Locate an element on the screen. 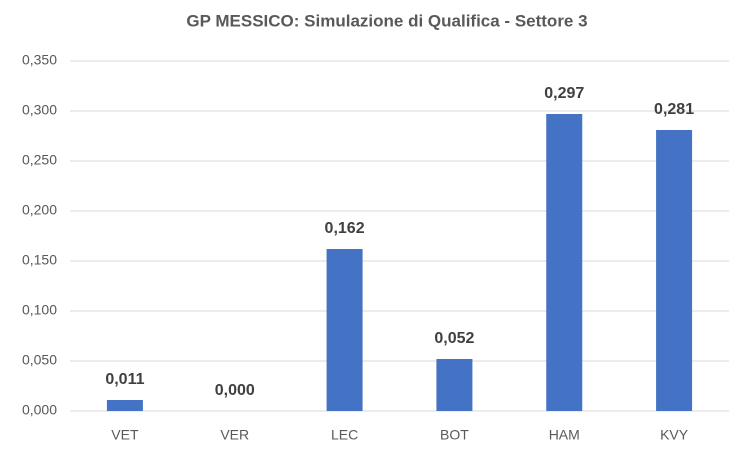 This screenshot has height=462, width=738. value-label: 0,000 is located at coordinates (235, 390).